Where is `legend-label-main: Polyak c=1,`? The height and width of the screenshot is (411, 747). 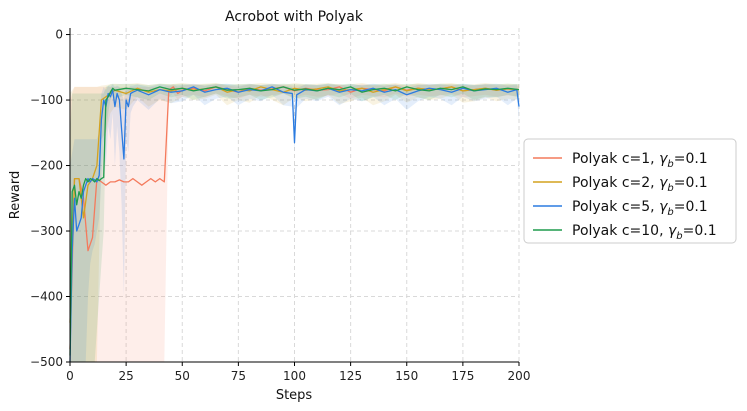
legend-label-main: Polyak c=1, is located at coordinates (615, 159).